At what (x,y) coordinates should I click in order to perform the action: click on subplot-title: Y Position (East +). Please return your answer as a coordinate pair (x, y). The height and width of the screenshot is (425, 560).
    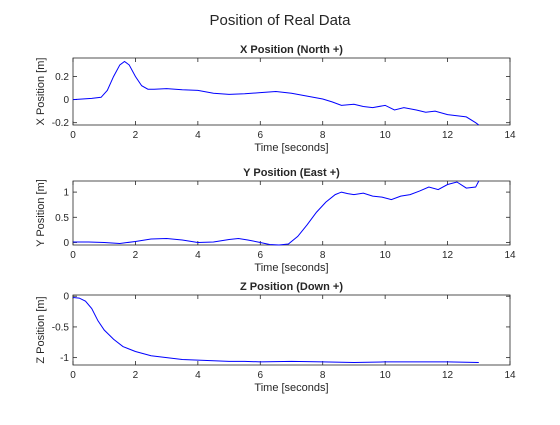
    Looking at the image, I should click on (291, 173).